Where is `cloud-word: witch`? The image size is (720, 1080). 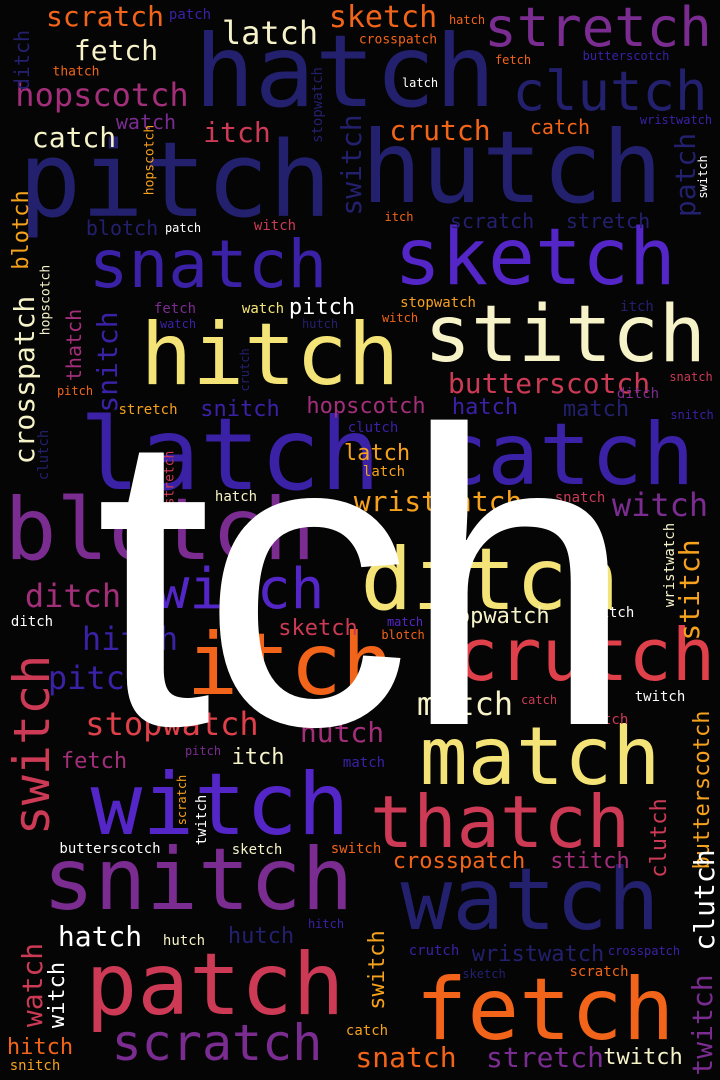 cloud-word: witch is located at coordinates (220, 805).